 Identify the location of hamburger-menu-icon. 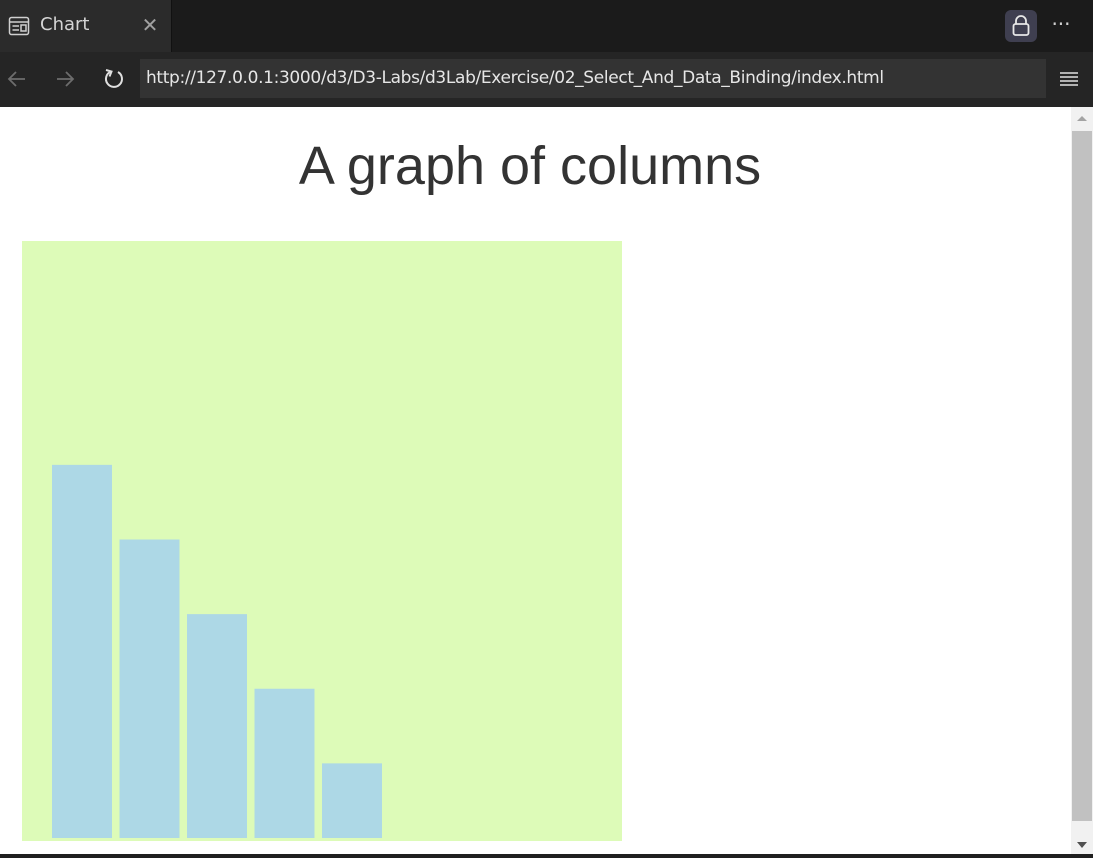
(1069, 79).